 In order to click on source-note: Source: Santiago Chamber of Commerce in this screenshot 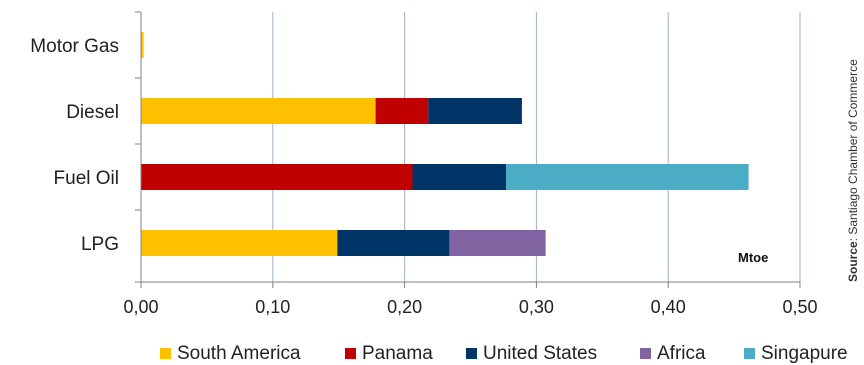, I will do `click(853, 170)`.